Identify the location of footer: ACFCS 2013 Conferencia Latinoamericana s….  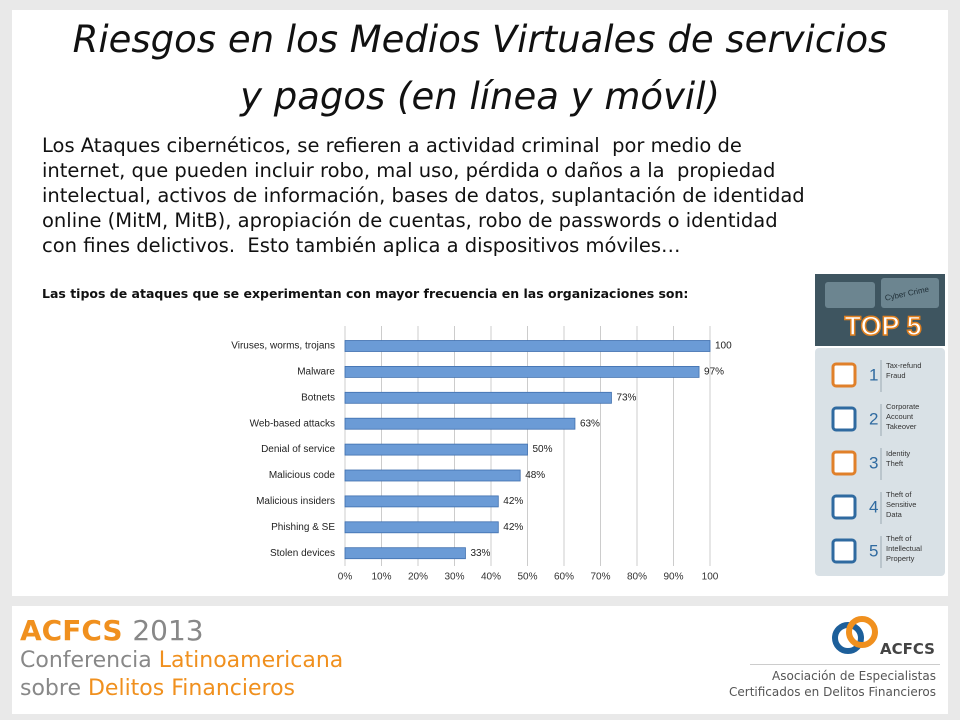
(480, 660).